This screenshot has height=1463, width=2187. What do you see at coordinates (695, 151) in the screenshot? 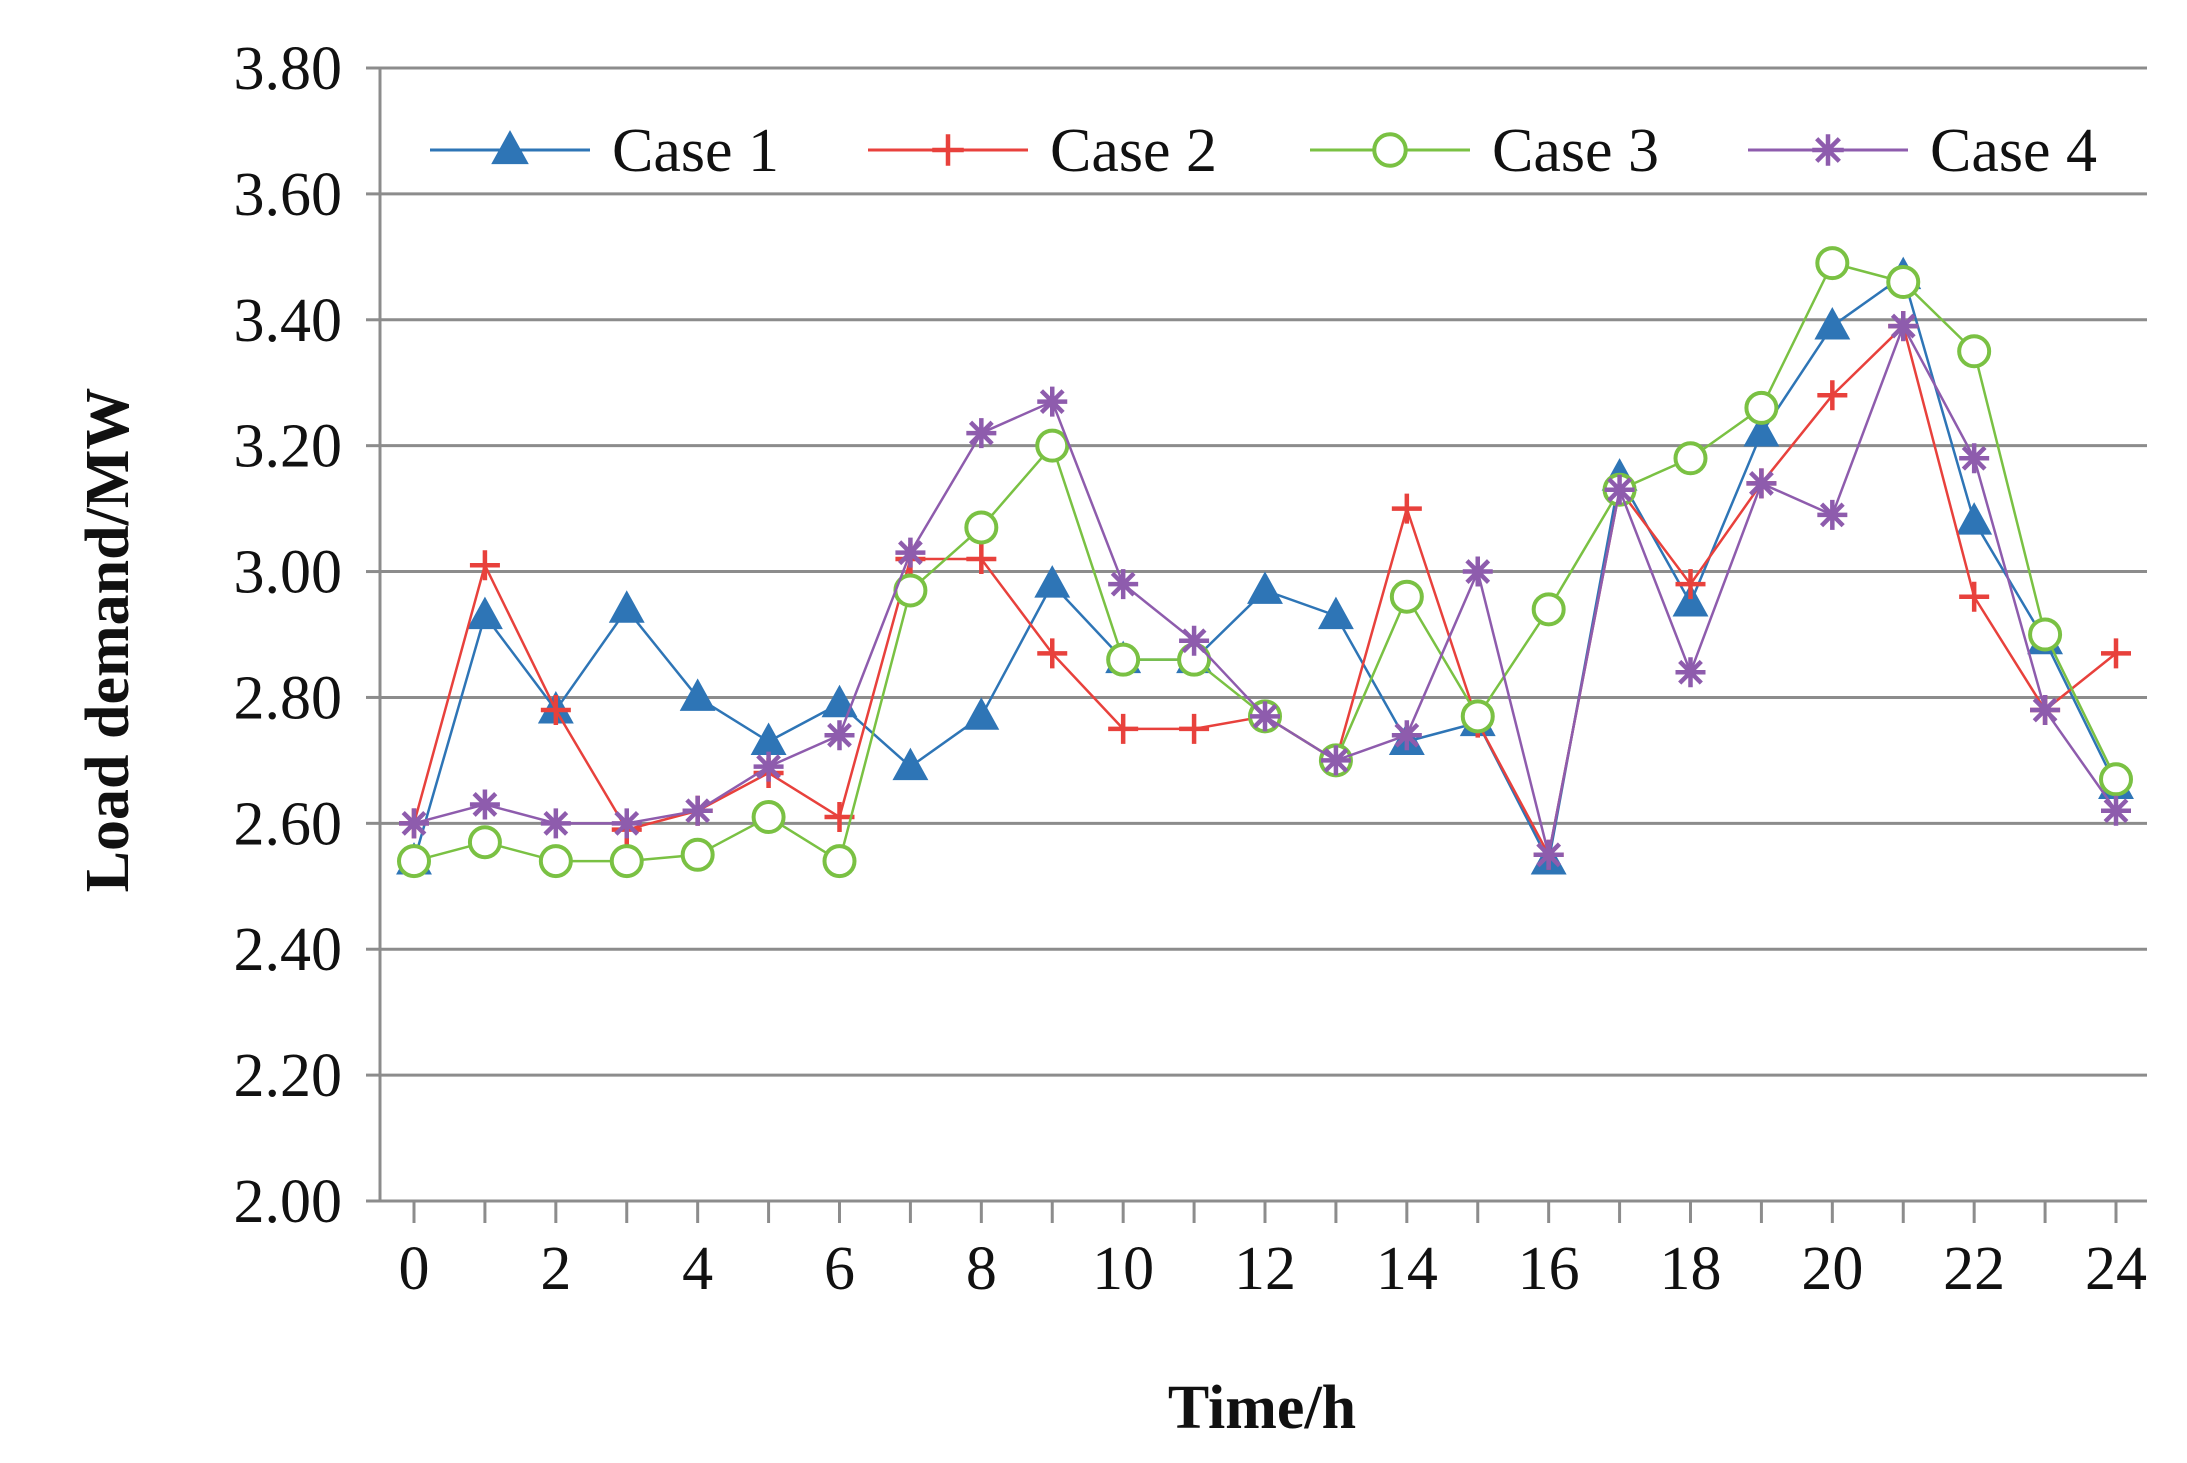
I see `legend-label: Case 1` at bounding box center [695, 151].